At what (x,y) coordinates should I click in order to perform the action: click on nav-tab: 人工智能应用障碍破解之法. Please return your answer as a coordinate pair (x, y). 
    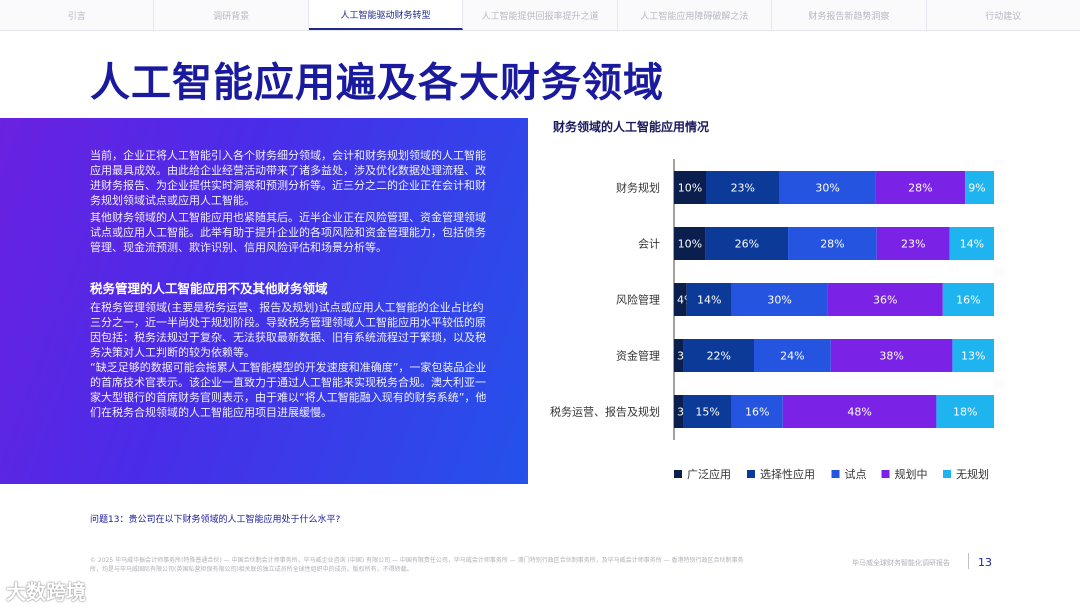
    Looking at the image, I should click on (695, 15).